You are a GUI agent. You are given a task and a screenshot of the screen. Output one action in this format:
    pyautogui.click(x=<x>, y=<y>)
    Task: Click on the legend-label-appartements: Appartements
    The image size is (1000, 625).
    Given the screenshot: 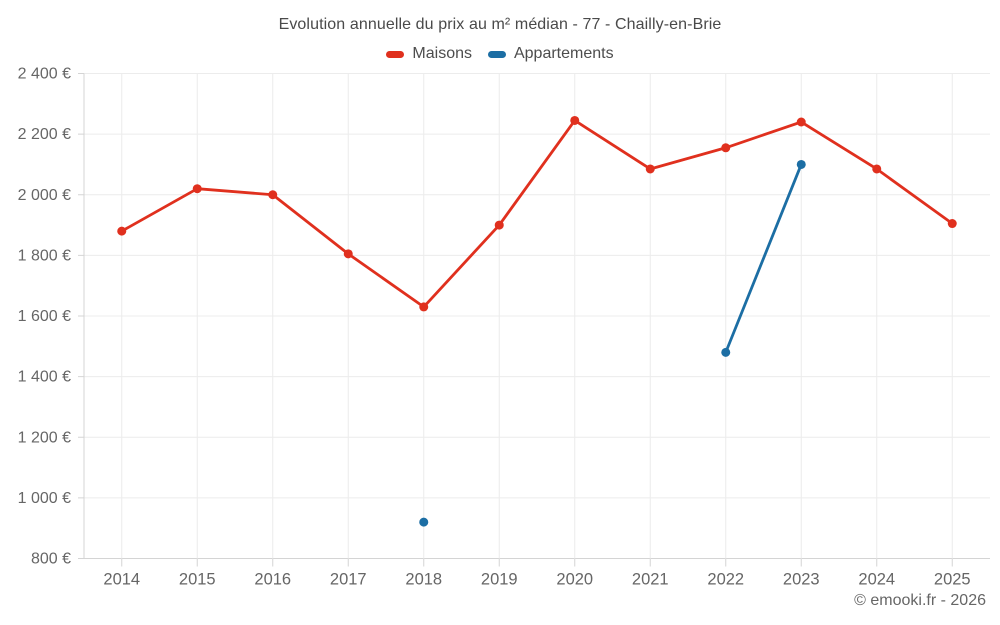 What is the action you would take?
    pyautogui.click(x=563, y=53)
    